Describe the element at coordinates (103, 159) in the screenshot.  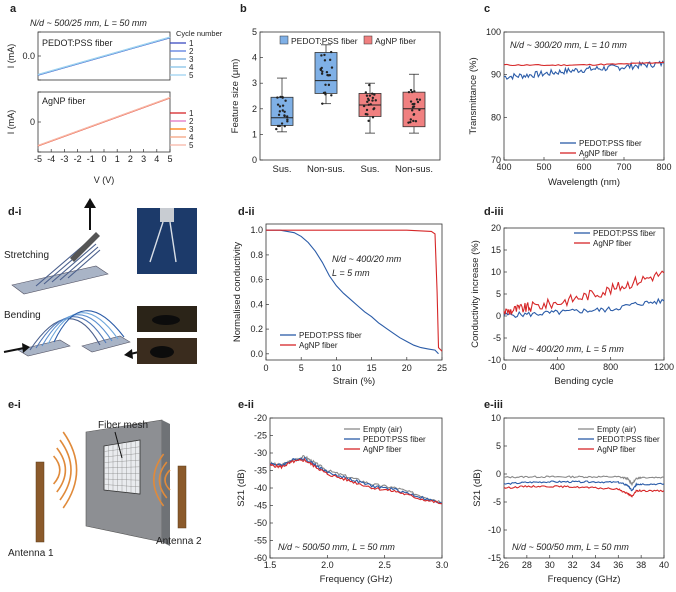
I see `panel-a-xtick-label: 0` at that location.